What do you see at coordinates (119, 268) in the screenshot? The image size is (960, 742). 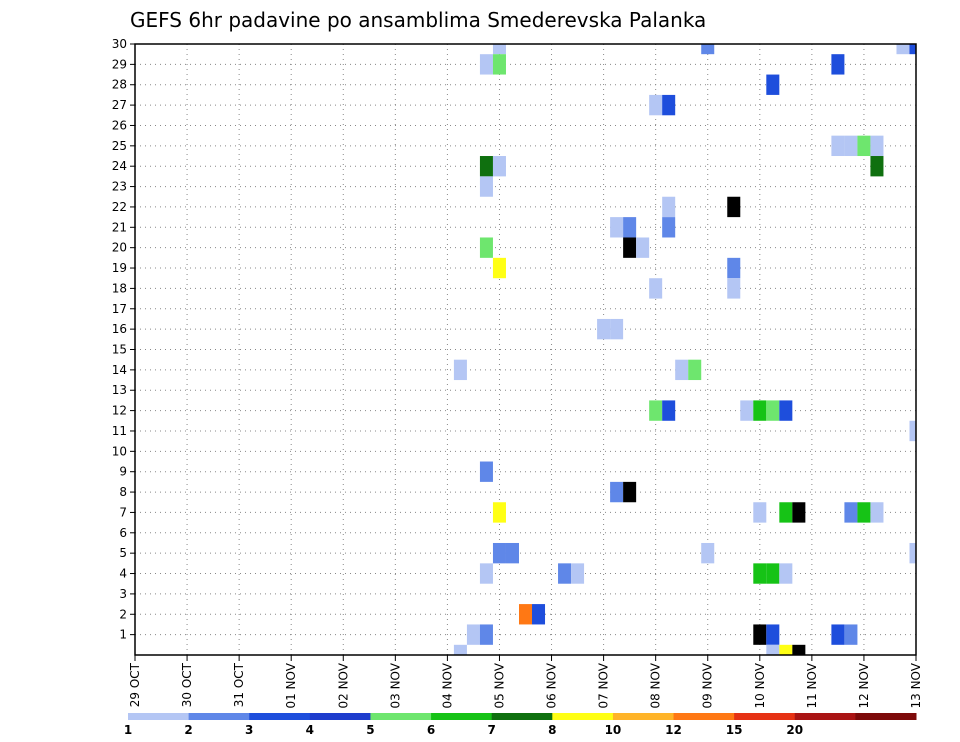 I see `y-tick-label: 19` at bounding box center [119, 268].